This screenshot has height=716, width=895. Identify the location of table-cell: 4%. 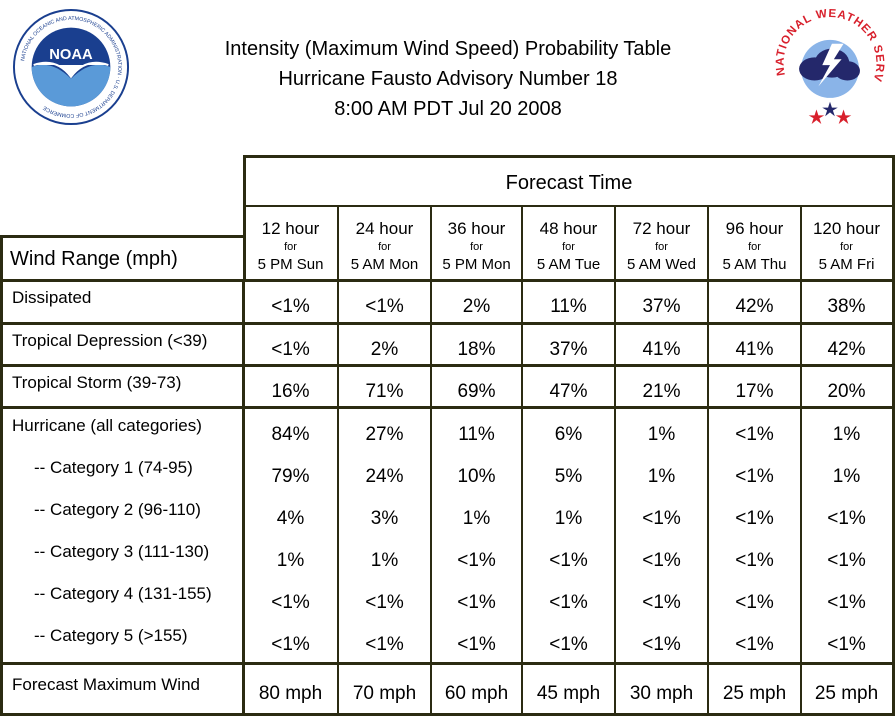
(290, 518).